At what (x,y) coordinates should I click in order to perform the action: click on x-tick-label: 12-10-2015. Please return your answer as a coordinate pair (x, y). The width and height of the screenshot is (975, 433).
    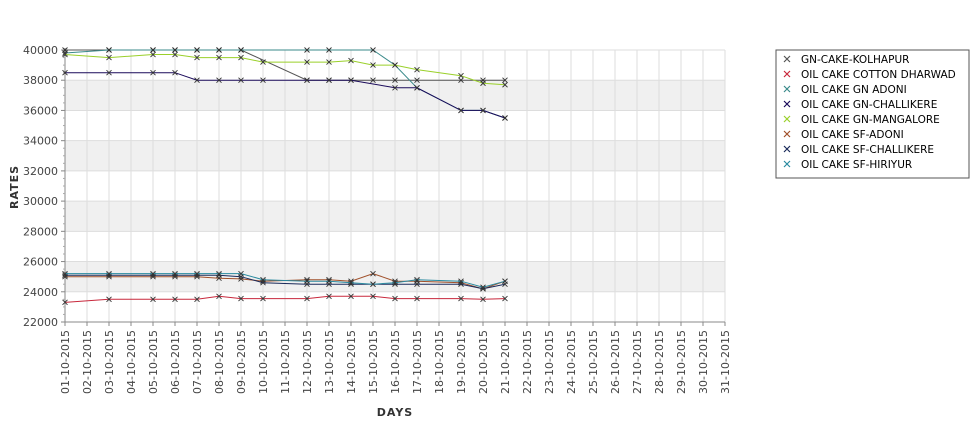
    Looking at the image, I should click on (307, 362).